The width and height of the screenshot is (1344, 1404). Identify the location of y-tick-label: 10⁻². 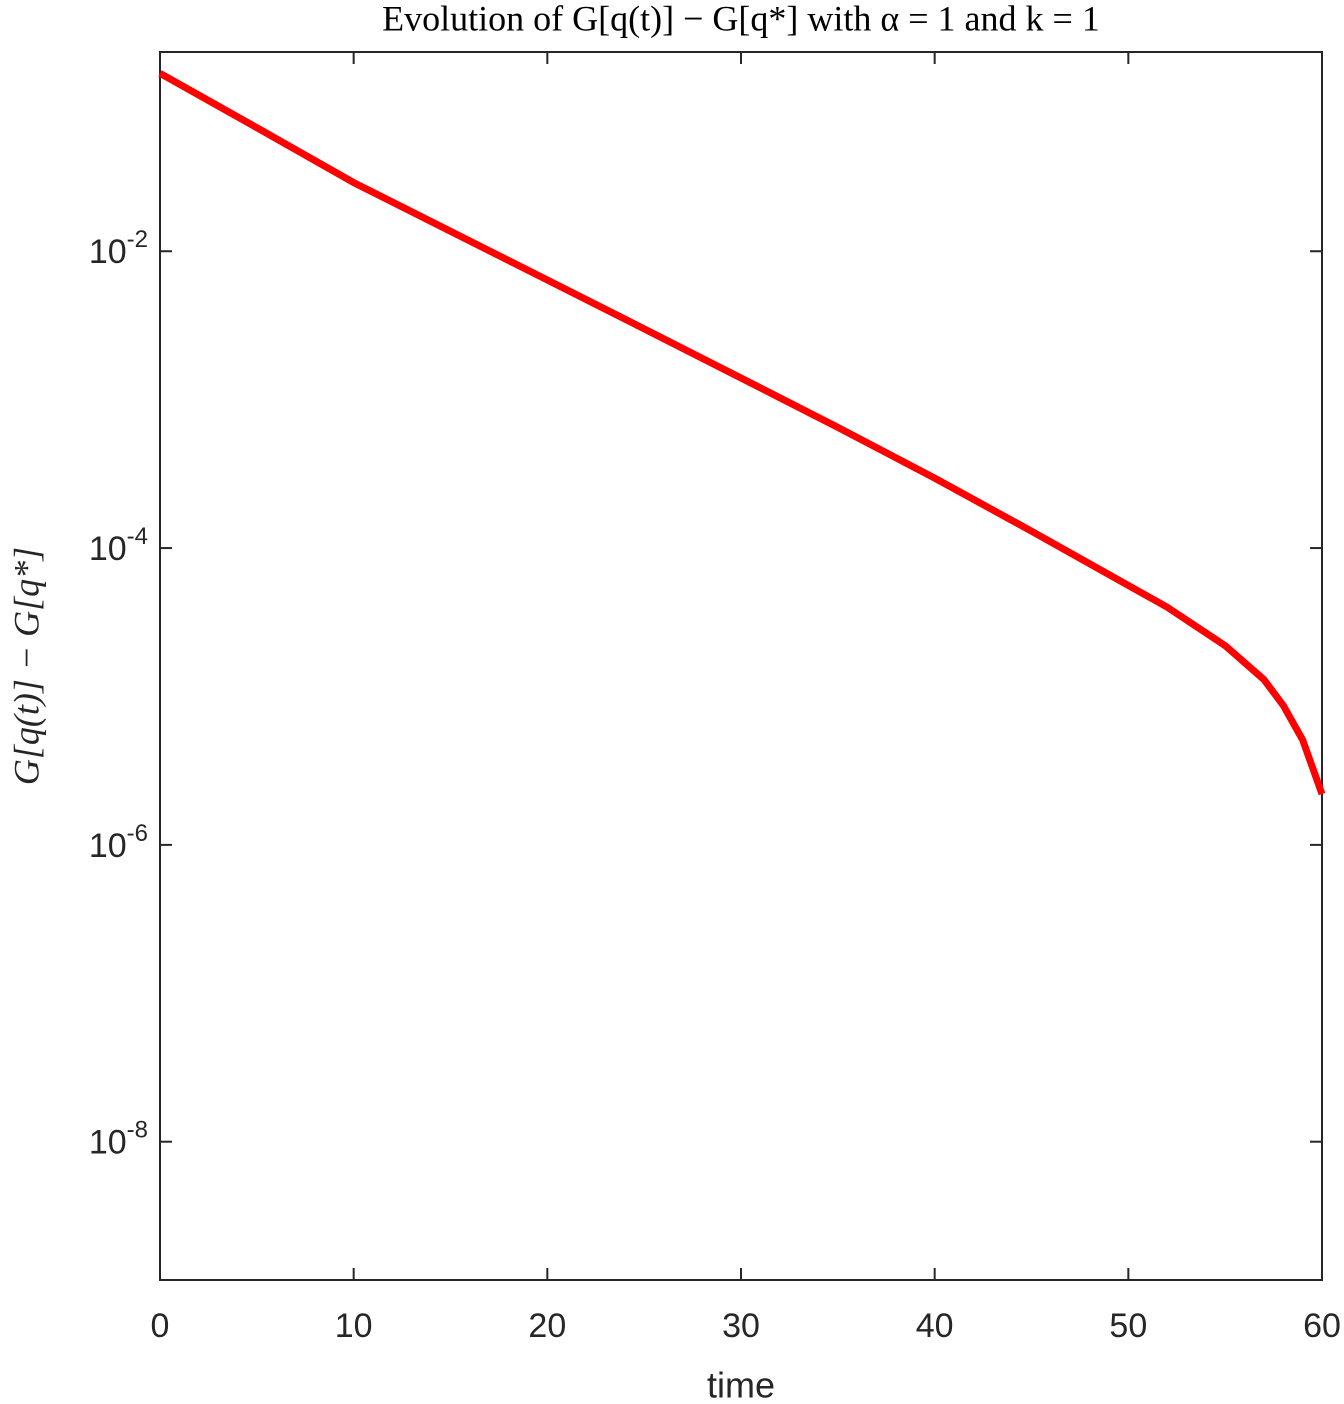
(118, 248).